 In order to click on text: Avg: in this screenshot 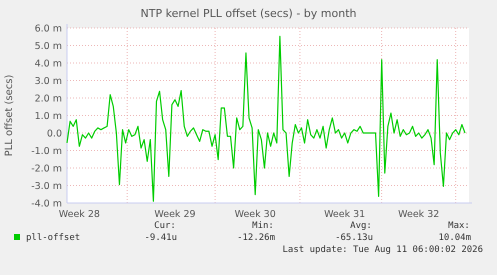, I will do `click(361, 226)`.